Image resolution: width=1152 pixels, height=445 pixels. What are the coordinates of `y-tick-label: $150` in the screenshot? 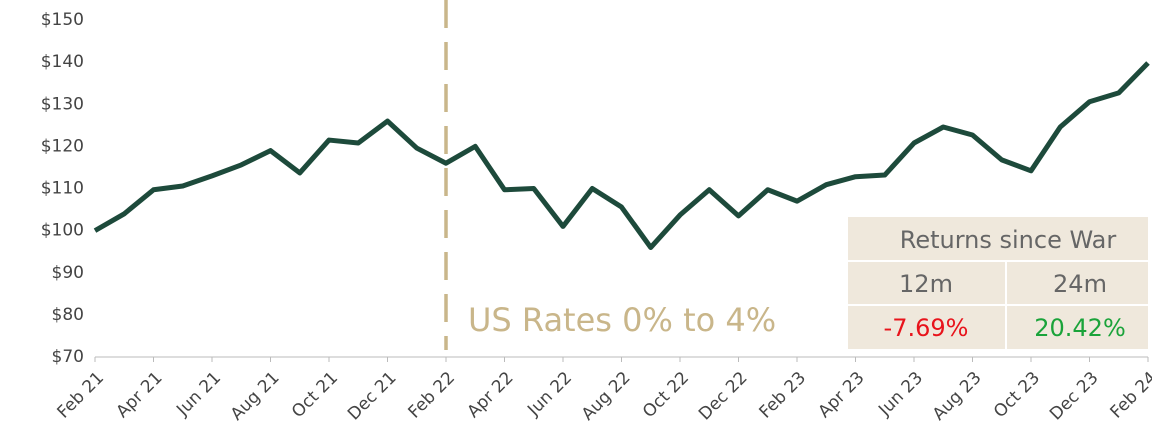 It's located at (62, 20).